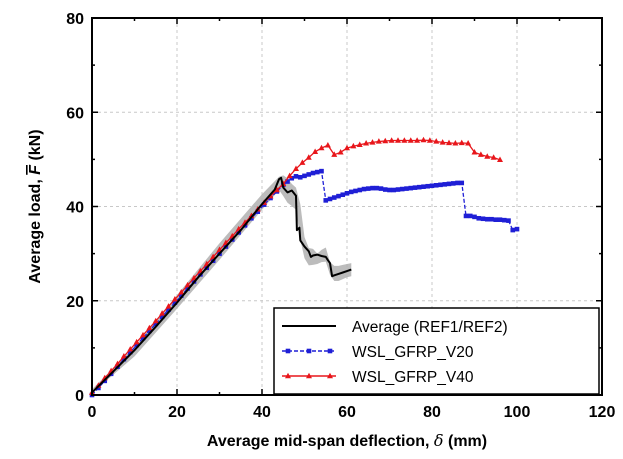  Describe the element at coordinates (92, 412) in the screenshot. I see `x-tick-label: 0` at that location.